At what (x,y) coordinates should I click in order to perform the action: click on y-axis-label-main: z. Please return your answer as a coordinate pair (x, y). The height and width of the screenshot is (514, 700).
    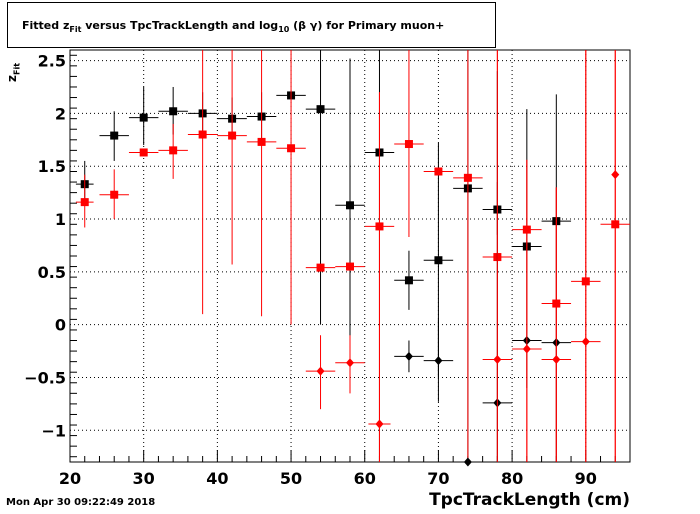
    Looking at the image, I should click on (12, 78).